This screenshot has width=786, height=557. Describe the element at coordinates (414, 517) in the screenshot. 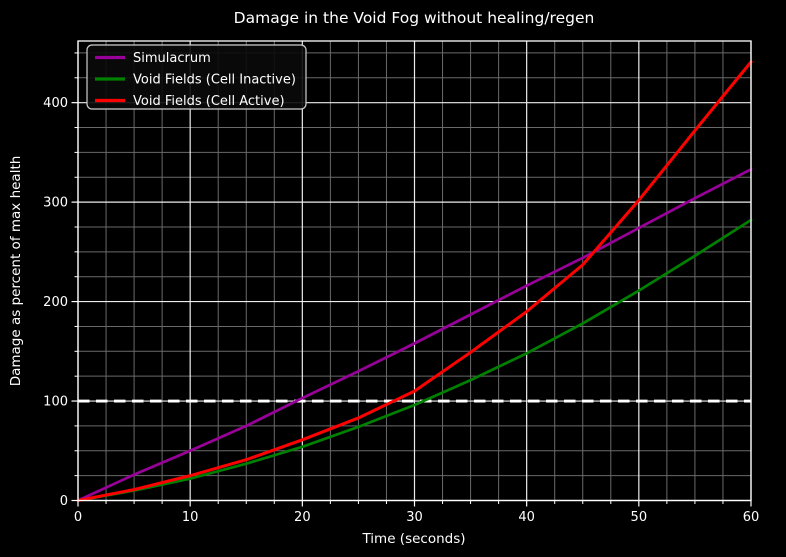

I see `x-tick-label: 30` at that location.